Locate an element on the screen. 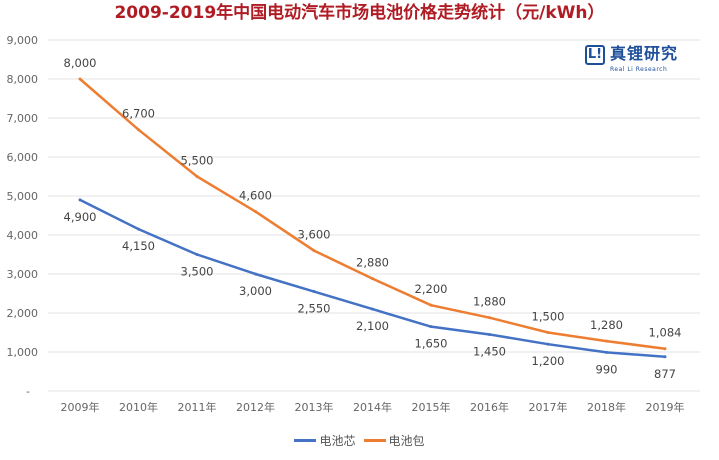  data-label: 1,084 is located at coordinates (665, 333).